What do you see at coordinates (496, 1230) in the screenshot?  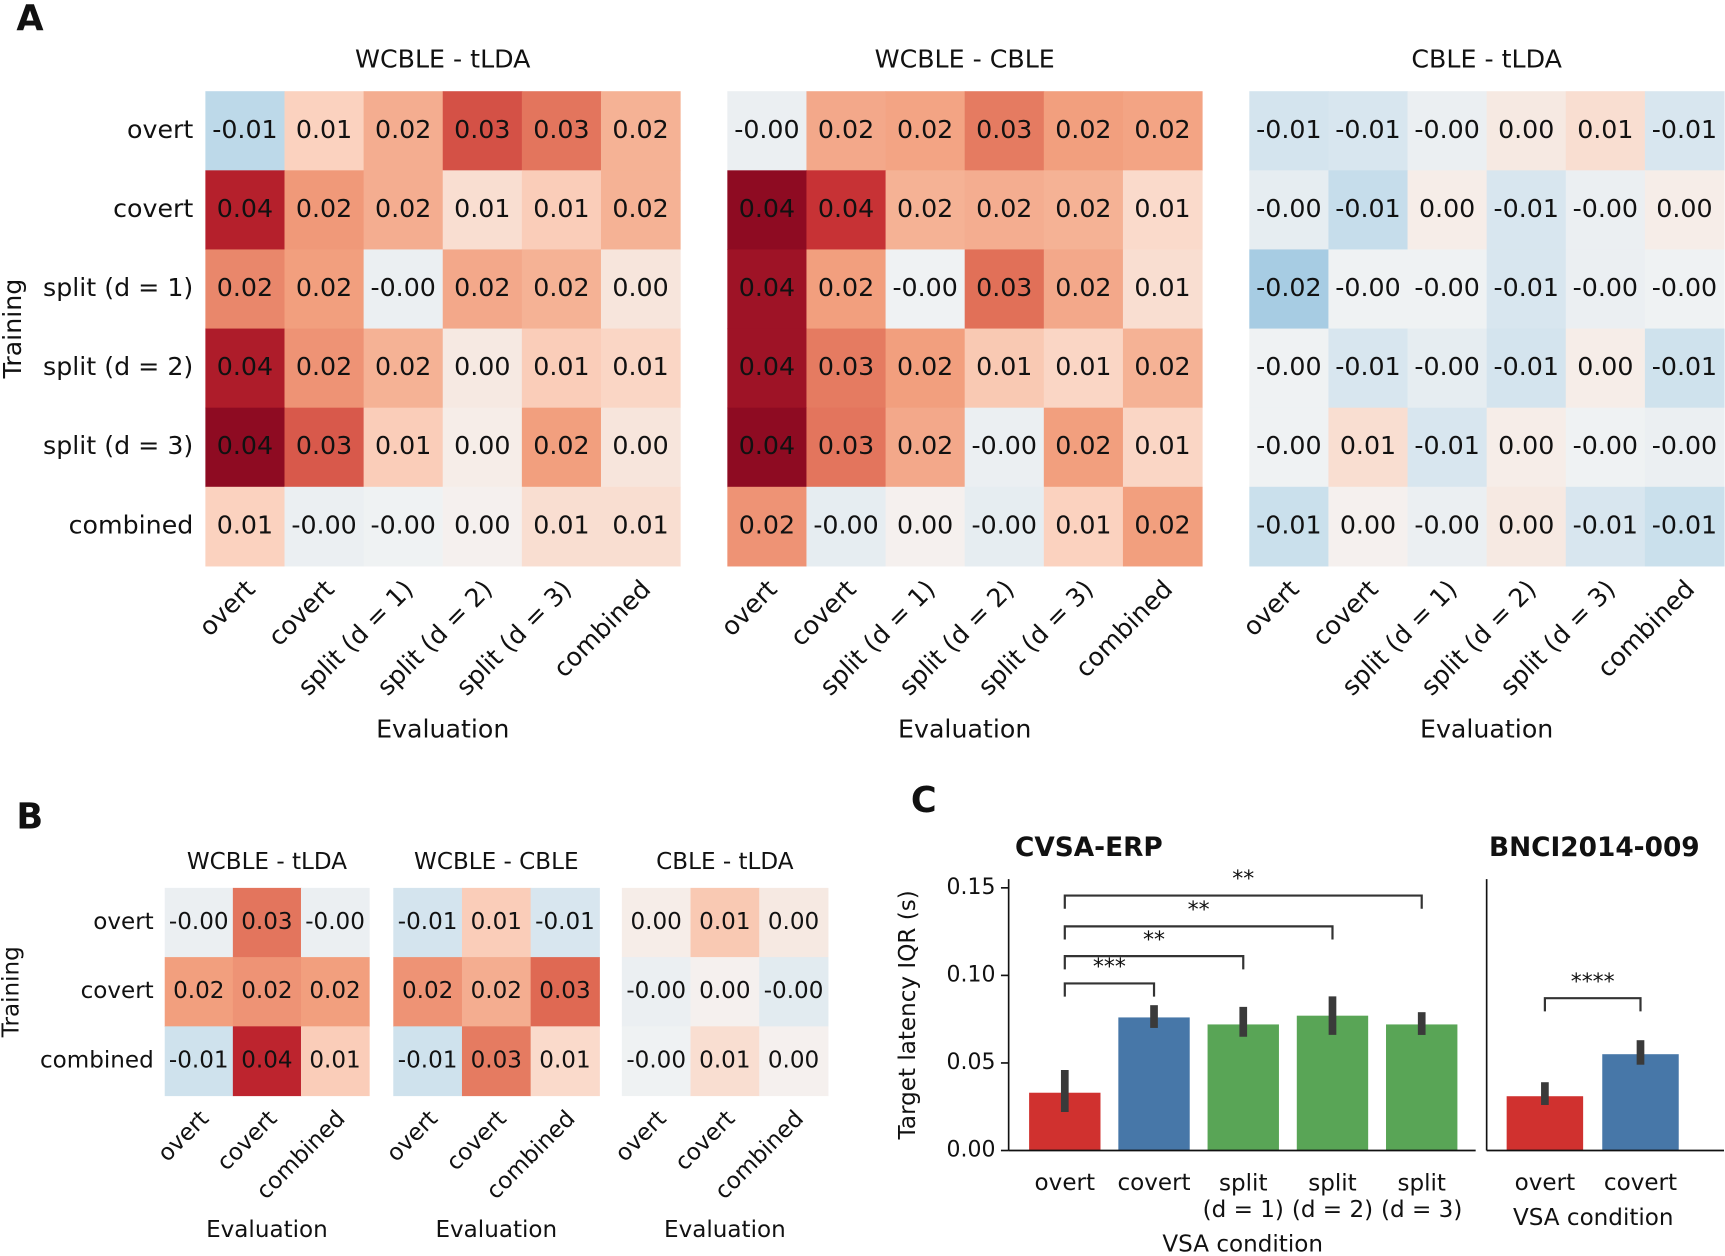 I see `x-axis-label: Evaluation` at bounding box center [496, 1230].